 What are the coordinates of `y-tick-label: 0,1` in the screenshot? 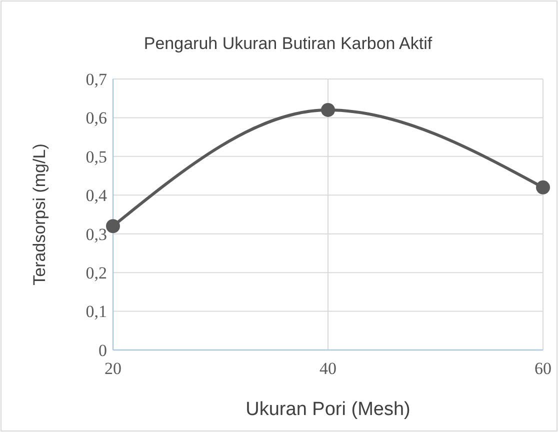 It's located at (96, 312).